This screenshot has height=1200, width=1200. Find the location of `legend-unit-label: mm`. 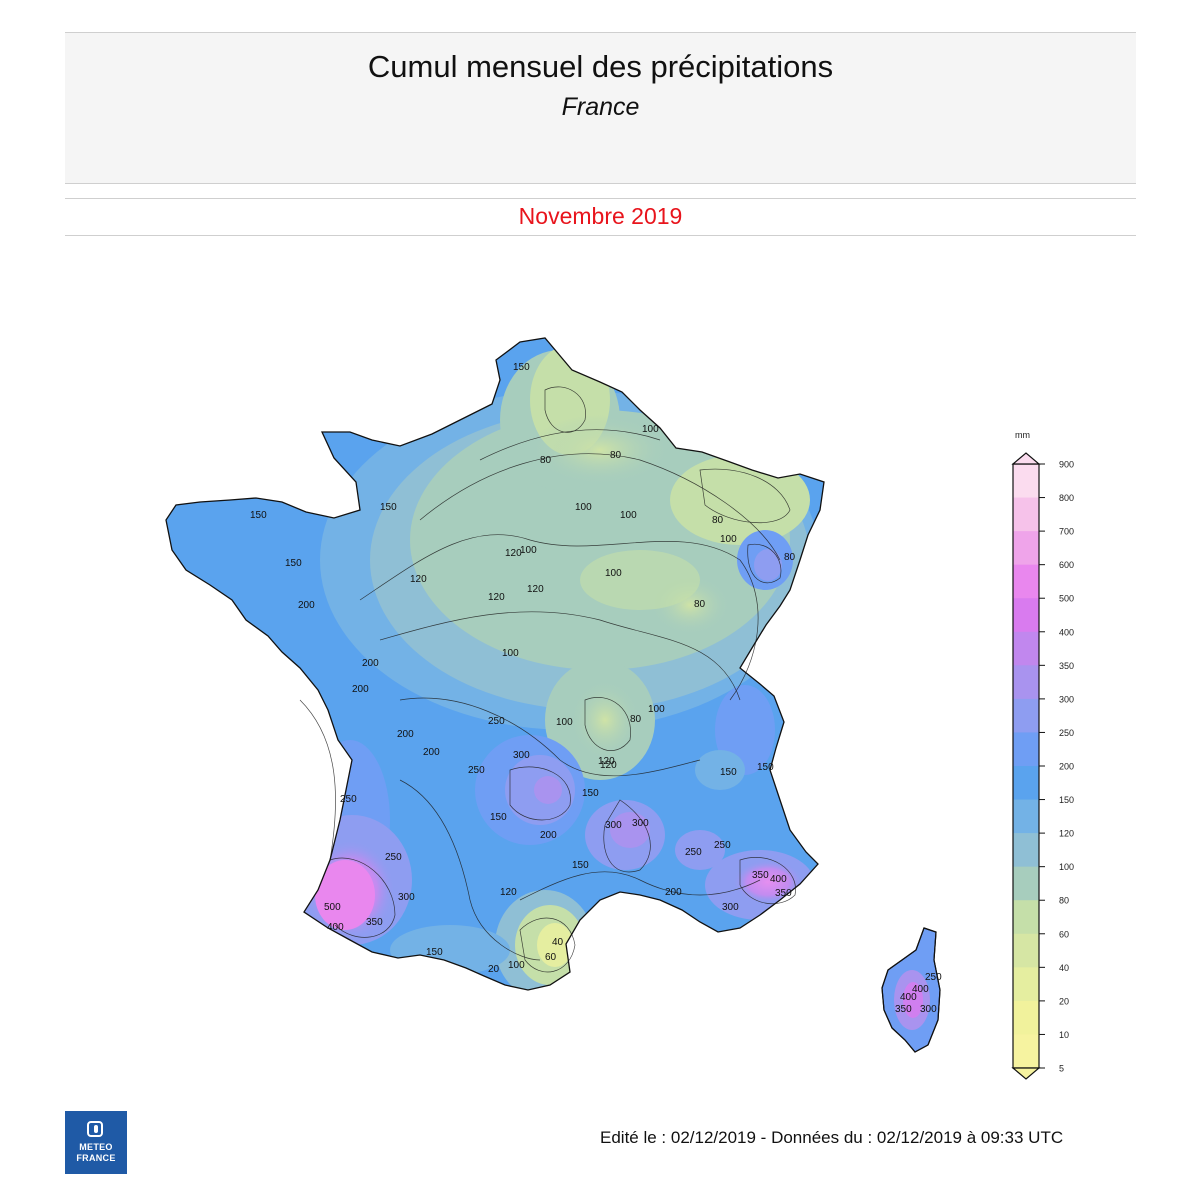

legend-unit-label: mm is located at coordinates (1022, 435).